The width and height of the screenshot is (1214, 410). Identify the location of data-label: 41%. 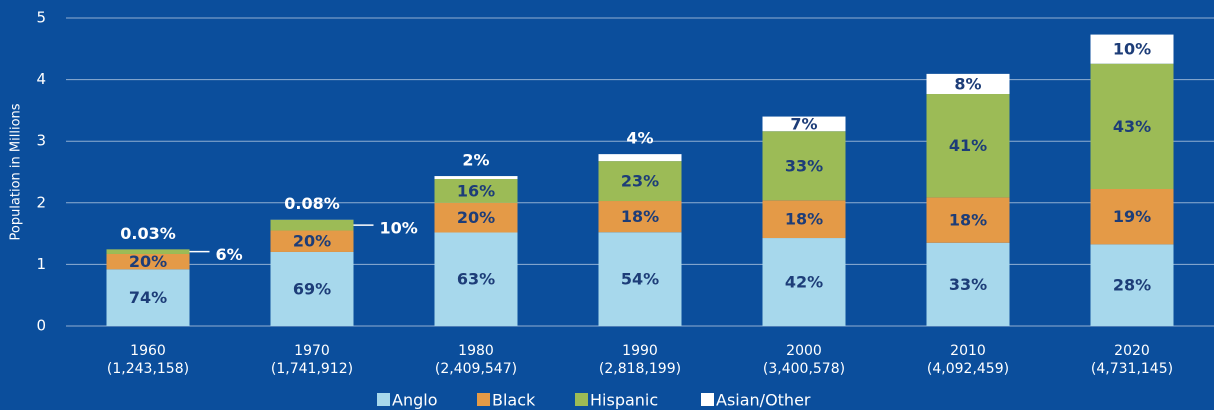
(968, 145).